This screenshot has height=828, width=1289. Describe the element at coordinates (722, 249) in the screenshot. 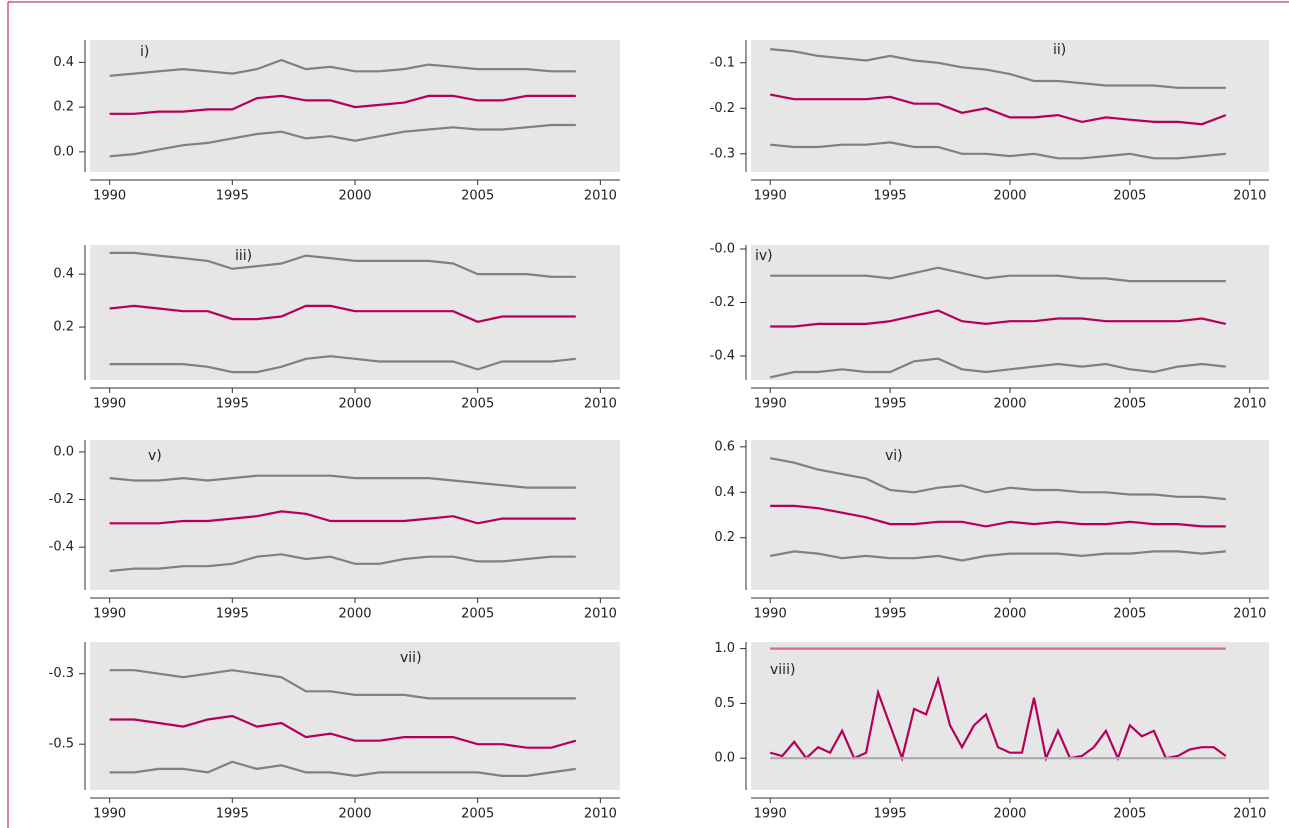

I see `y-tick-label: -0.0` at that location.